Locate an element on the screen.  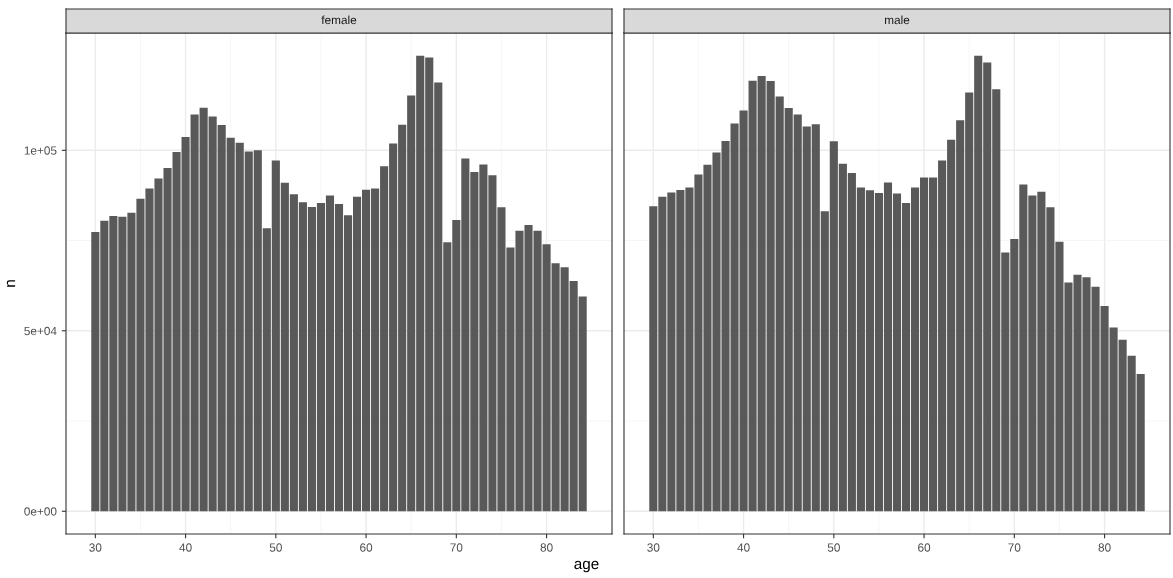
y-axis-title: n is located at coordinates (11, 283).